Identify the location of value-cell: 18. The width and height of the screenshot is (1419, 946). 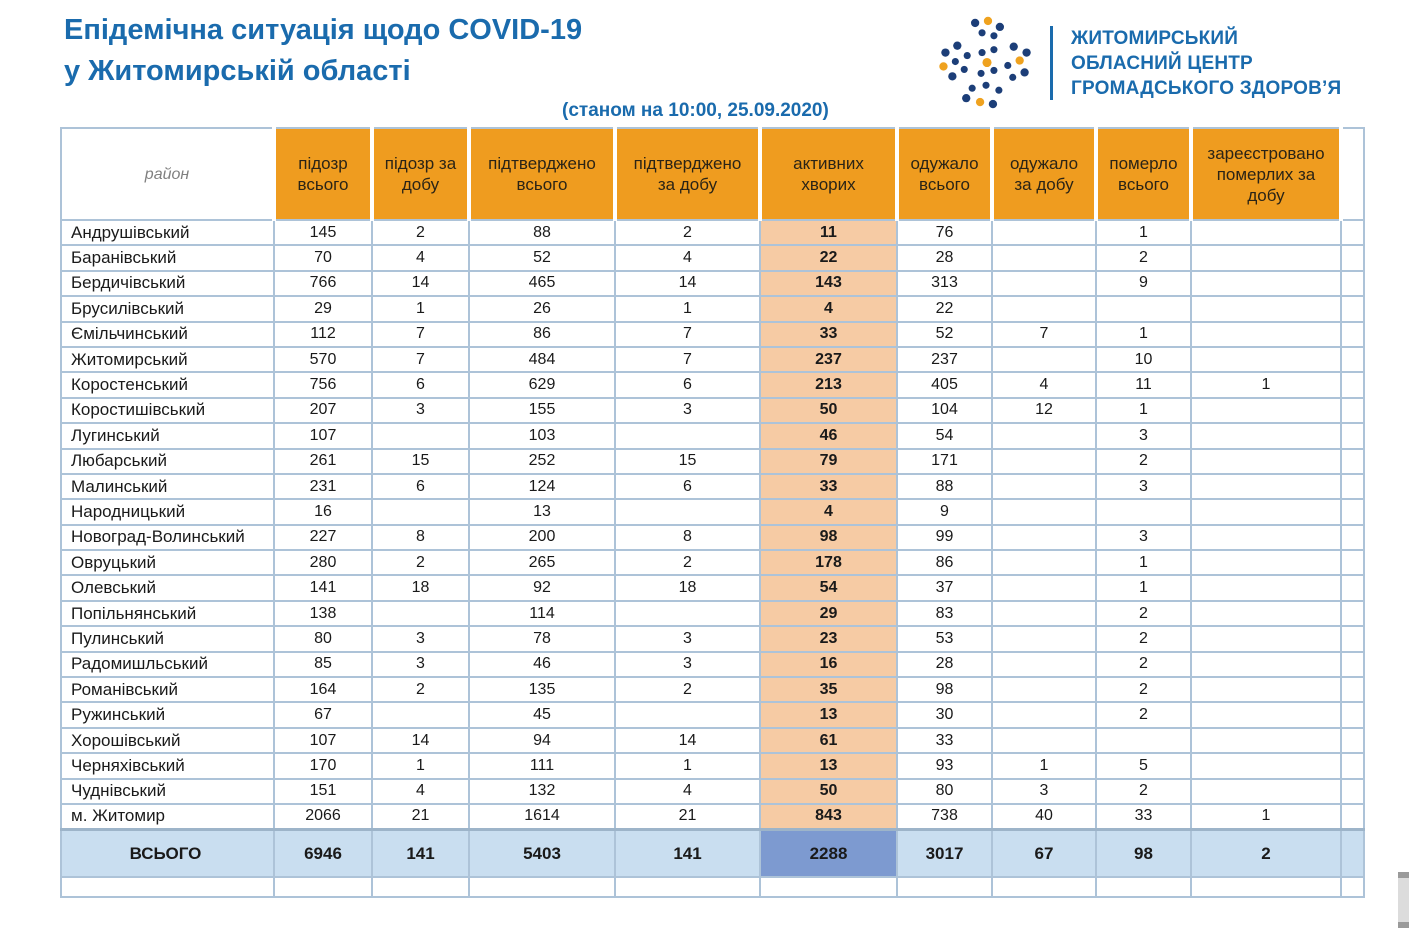
(687, 588).